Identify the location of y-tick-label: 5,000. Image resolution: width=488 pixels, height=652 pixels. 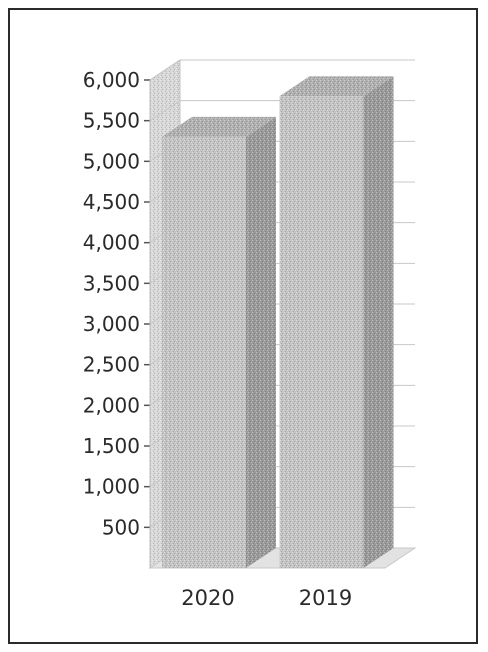
(111, 161).